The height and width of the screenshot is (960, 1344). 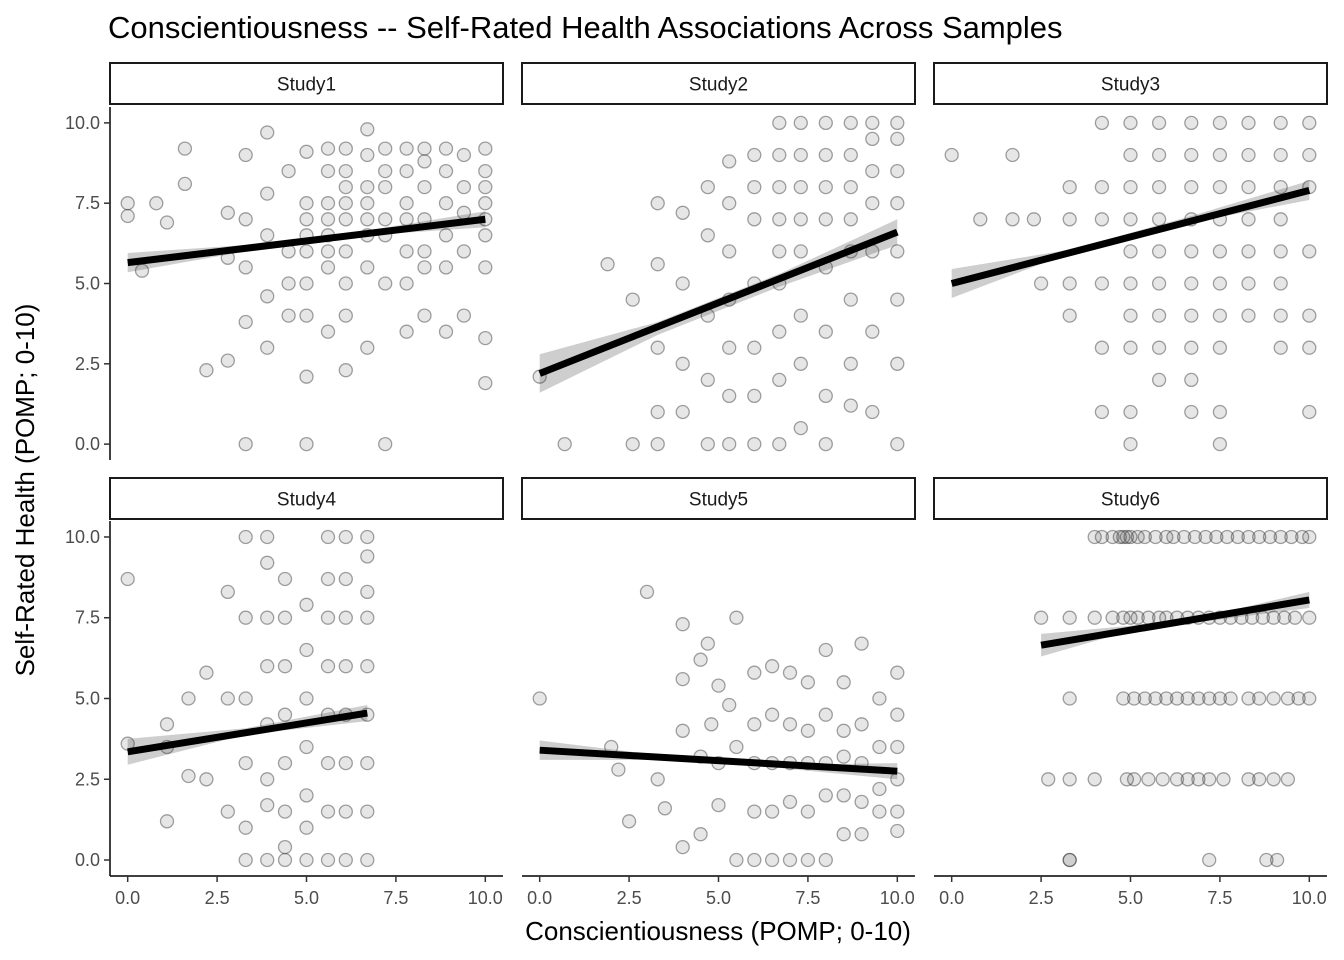 I want to click on y-axis-title: Self-Rated Health (POMP; 0-10), so click(x=25, y=490).